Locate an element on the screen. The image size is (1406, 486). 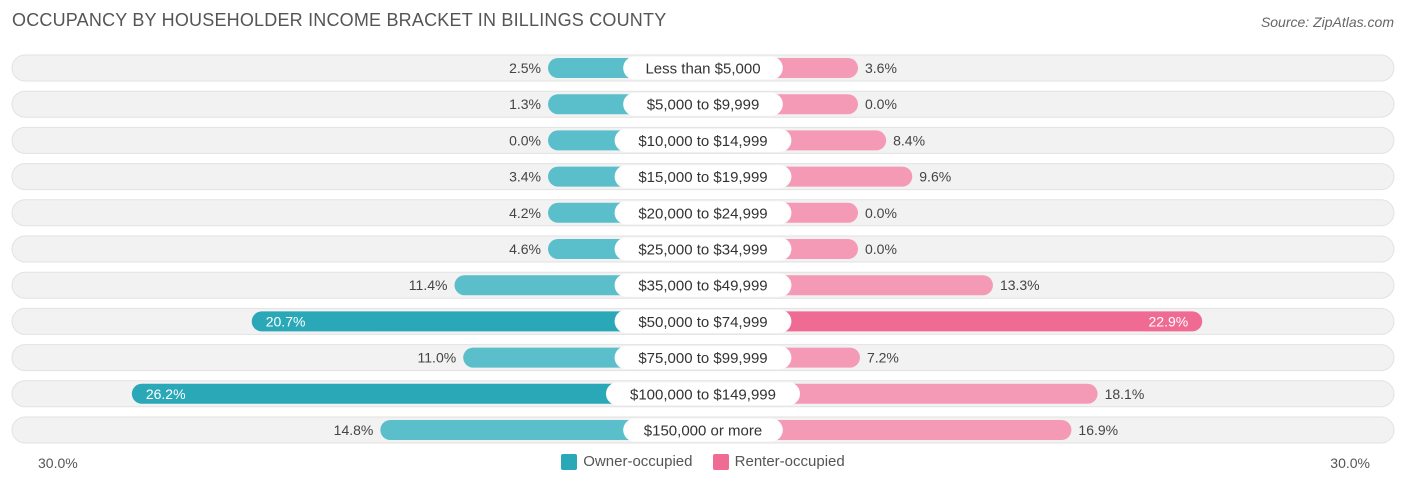
renter-value-label: 8.4% is located at coordinates (909, 140).